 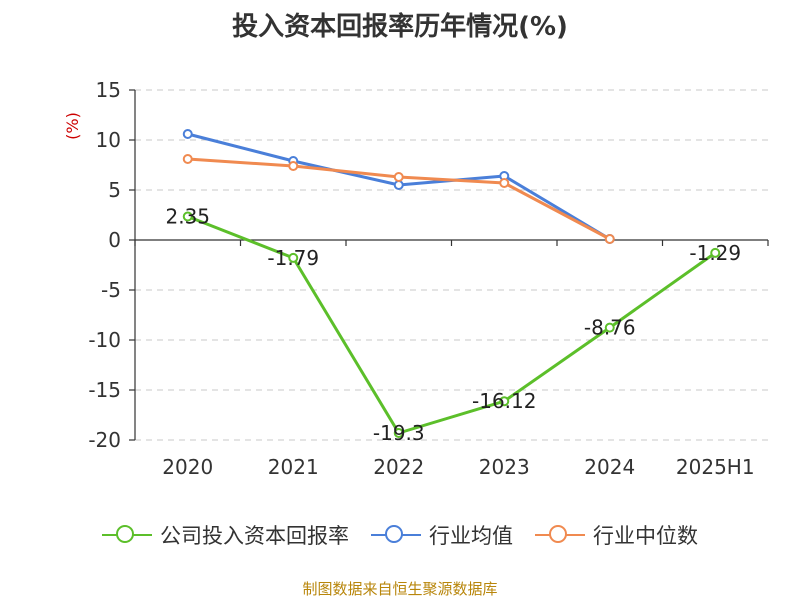 I want to click on y-tick-label: -10, so click(x=104, y=340).